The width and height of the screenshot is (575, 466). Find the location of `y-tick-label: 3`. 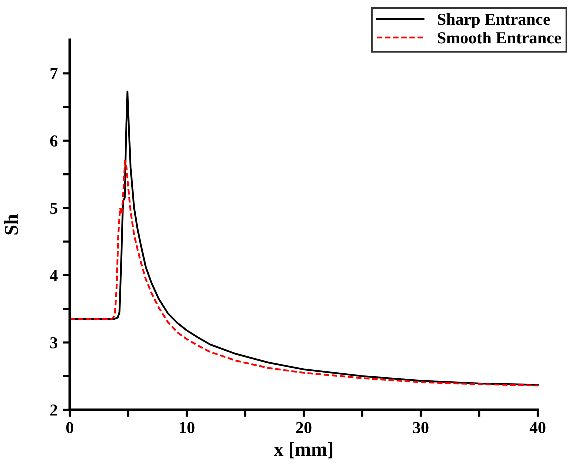

y-tick-label: 3 is located at coordinates (54, 343).